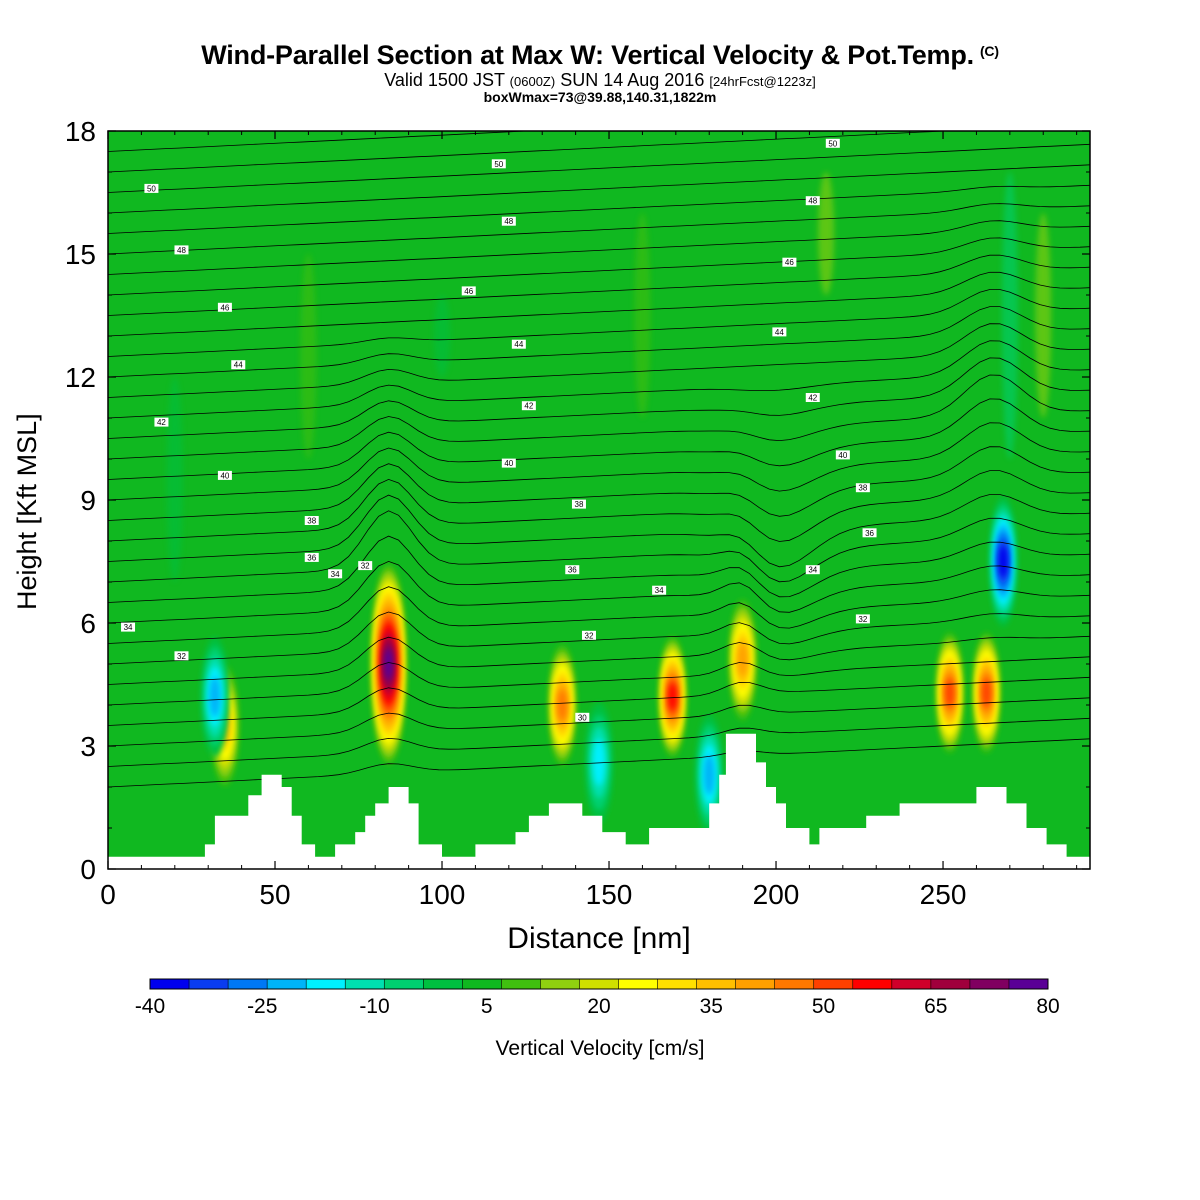 This screenshot has height=1200, width=1200. I want to click on terrain, so click(599, 801).